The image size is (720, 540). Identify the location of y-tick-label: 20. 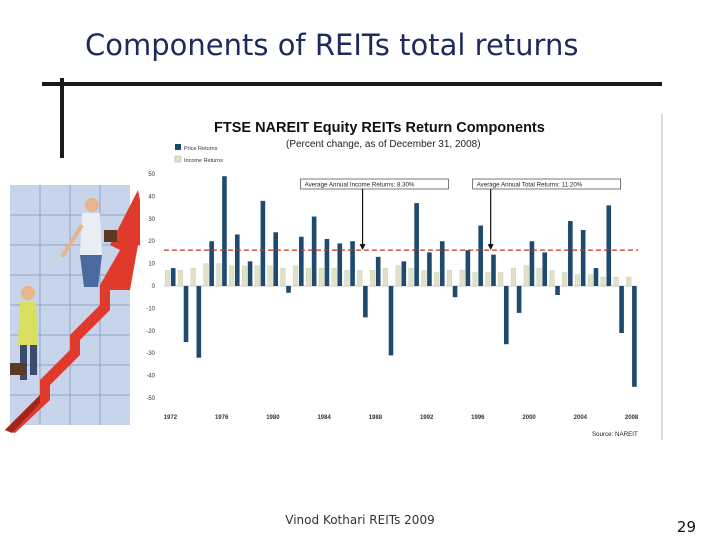
(151, 242).